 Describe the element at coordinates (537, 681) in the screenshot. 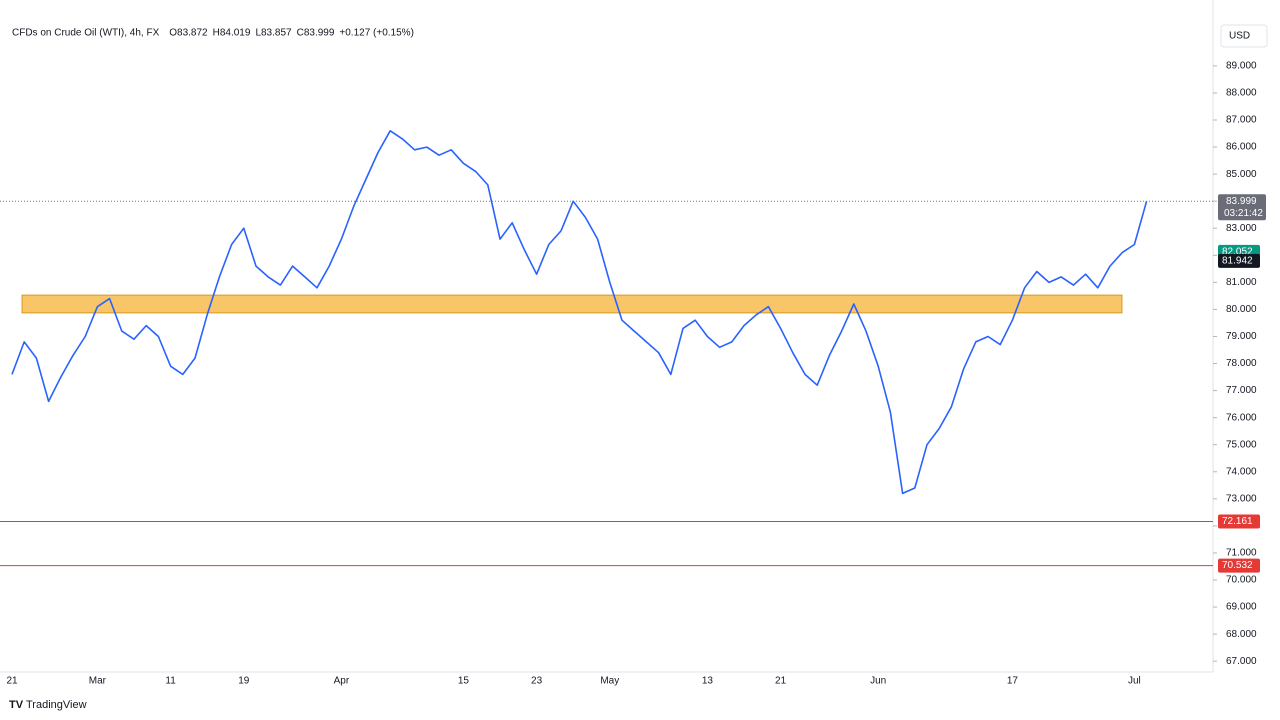

I see `x-tick-label: 23` at that location.